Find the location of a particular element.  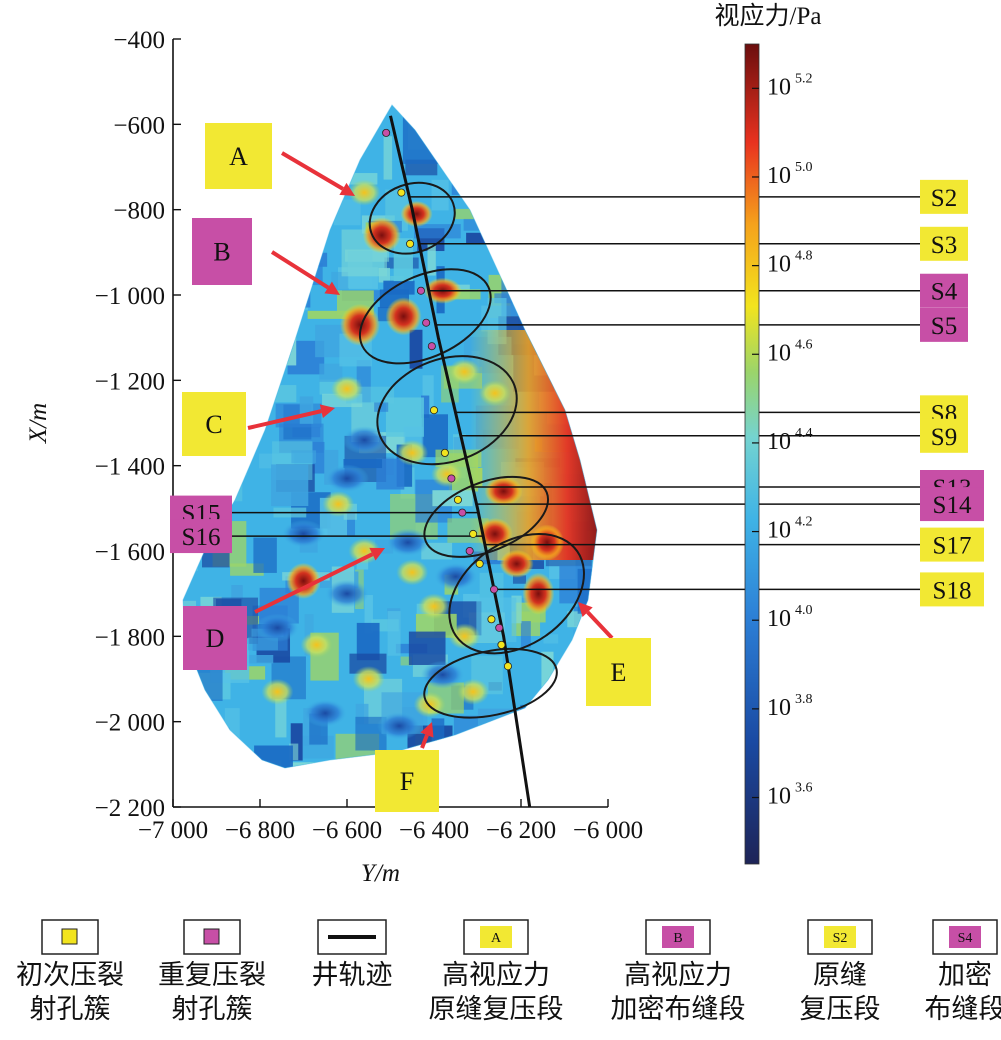

arrow-head-F is located at coordinates (427, 730).